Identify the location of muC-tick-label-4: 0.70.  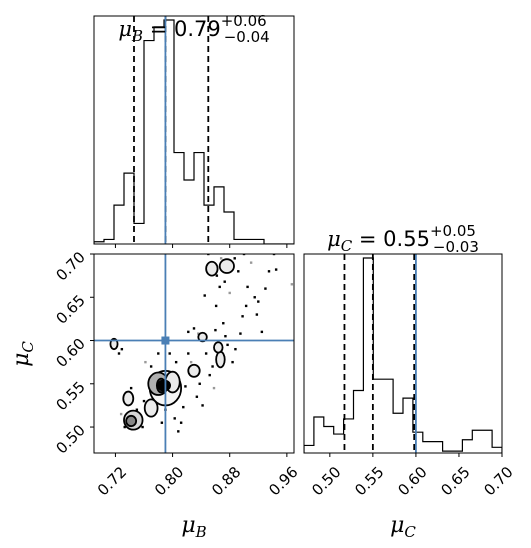
(498, 481).